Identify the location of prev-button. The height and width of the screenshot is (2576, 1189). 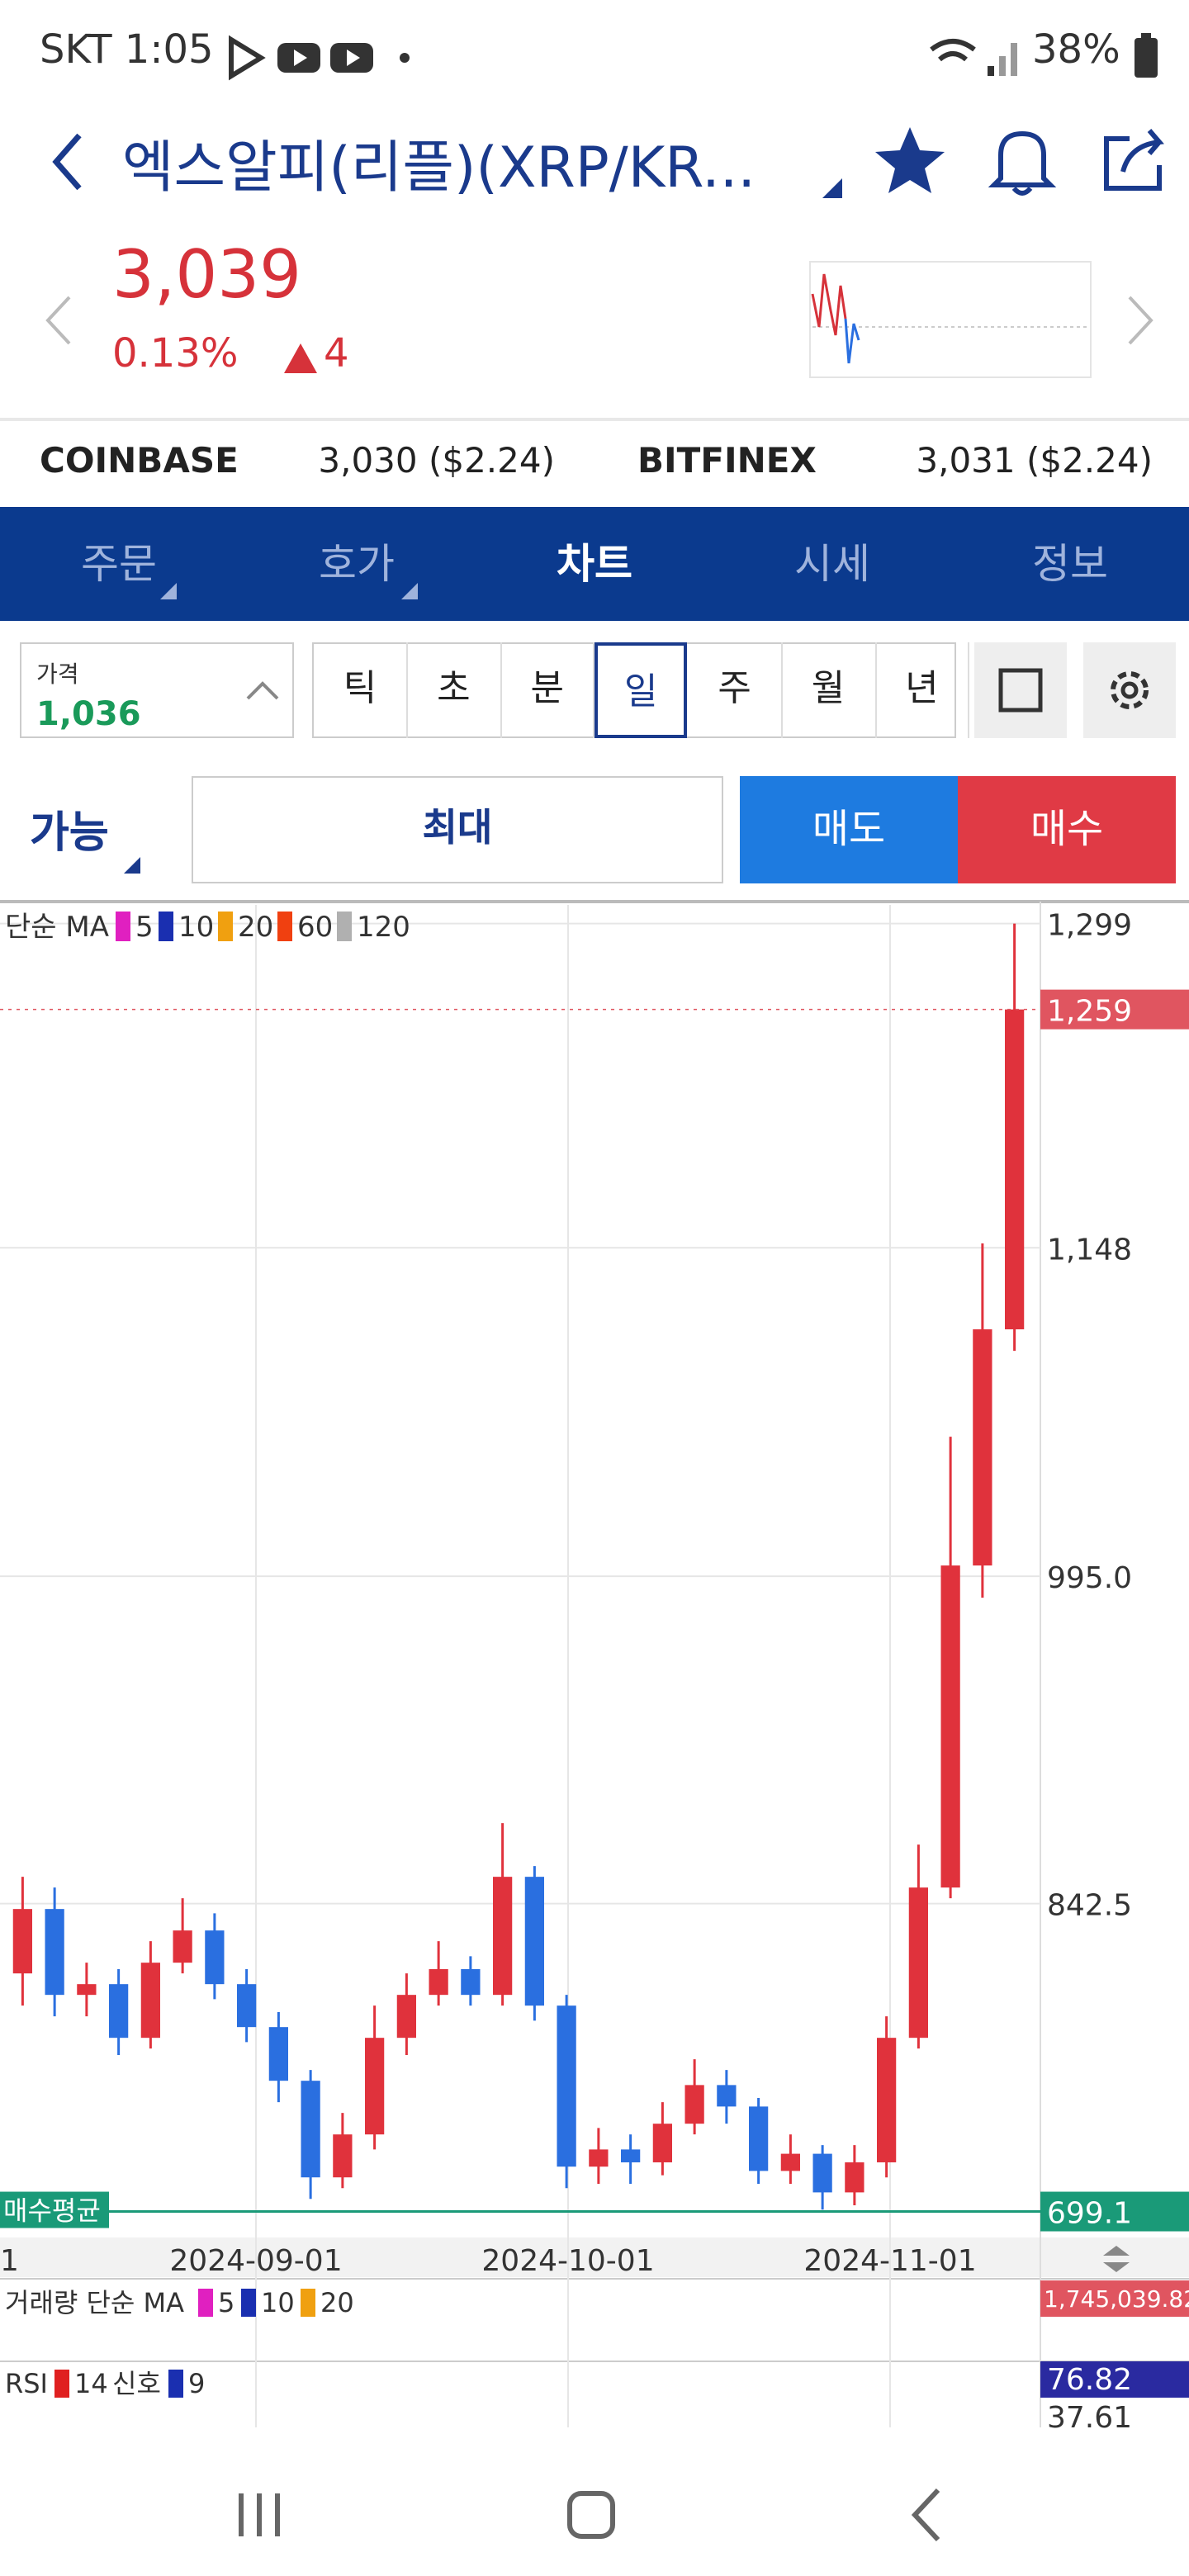
(58, 320).